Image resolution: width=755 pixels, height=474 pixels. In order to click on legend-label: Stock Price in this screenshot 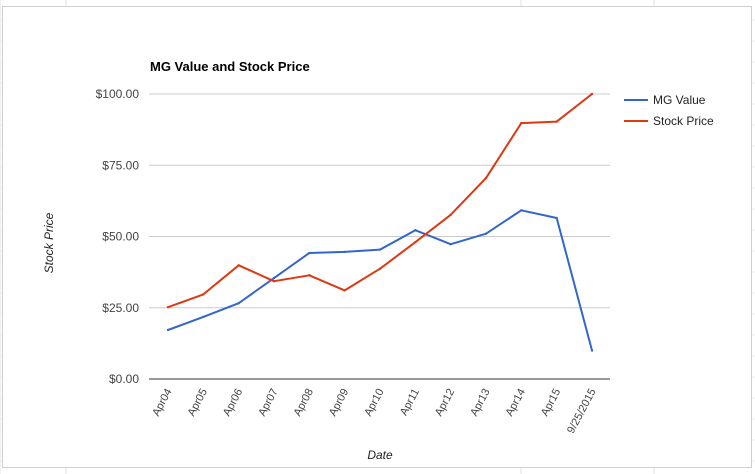, I will do `click(683, 121)`.